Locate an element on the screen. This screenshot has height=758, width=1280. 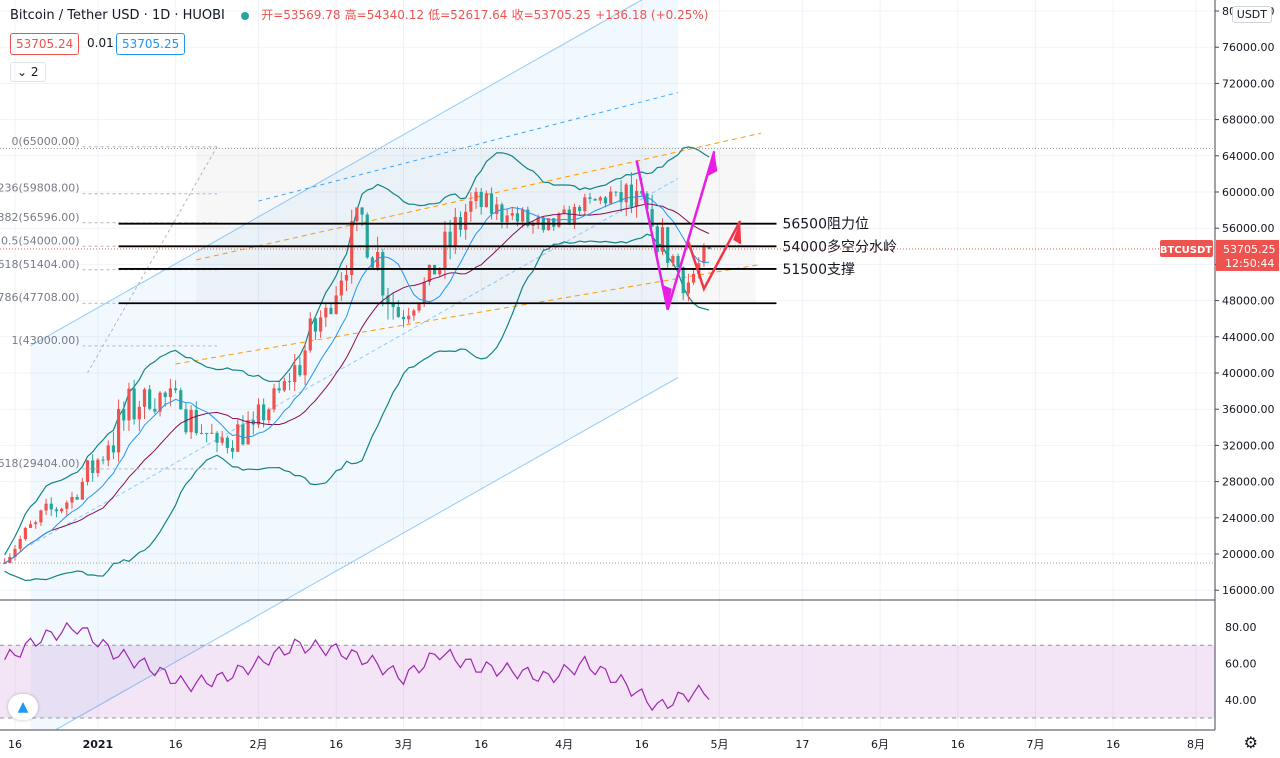
y-tick-label: 28000.00 is located at coordinates (1248, 482).